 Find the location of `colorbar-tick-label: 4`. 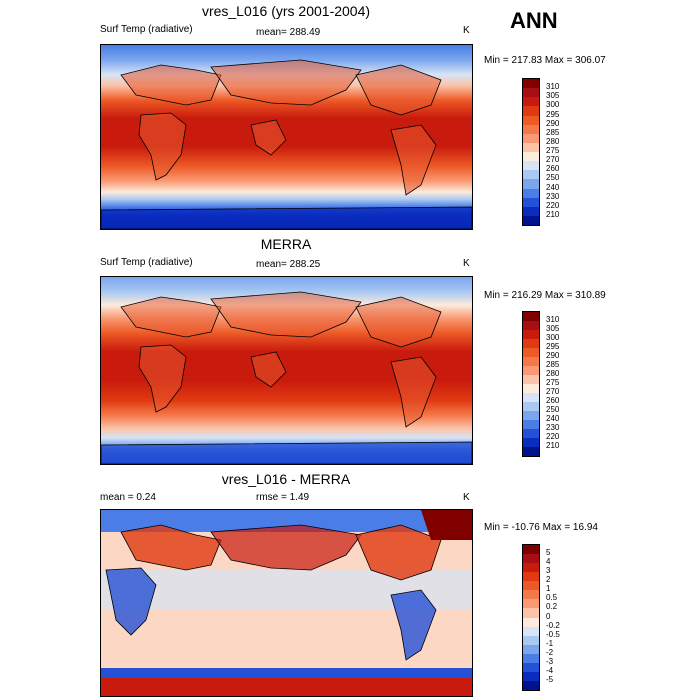

colorbar-tick-label: 4 is located at coordinates (548, 562).